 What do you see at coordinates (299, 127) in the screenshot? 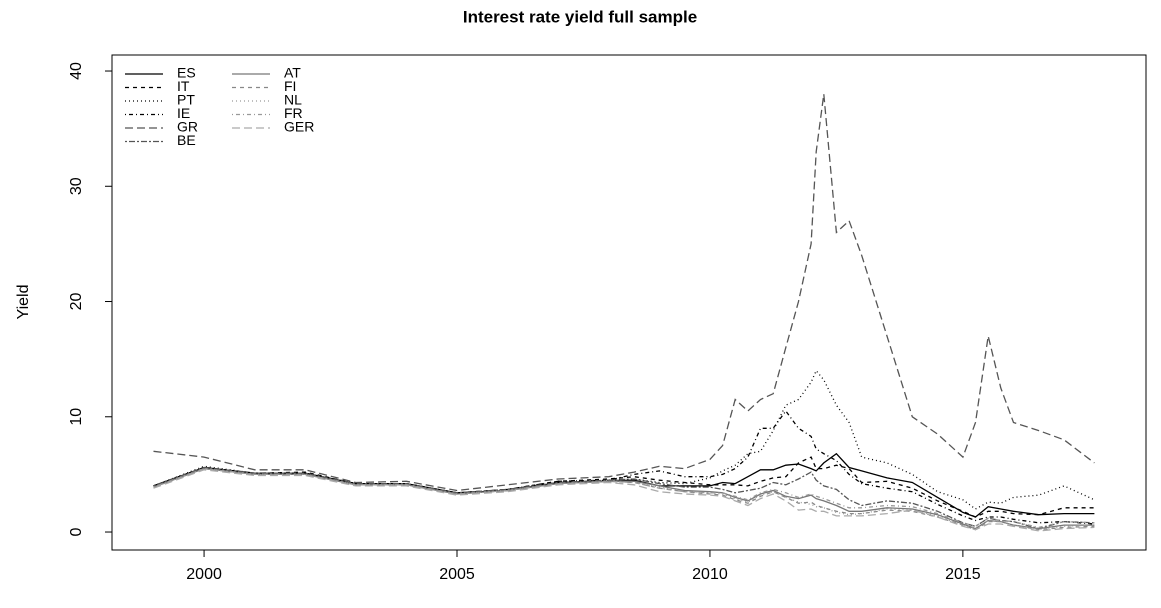
I see `legend-label: GER` at bounding box center [299, 127].